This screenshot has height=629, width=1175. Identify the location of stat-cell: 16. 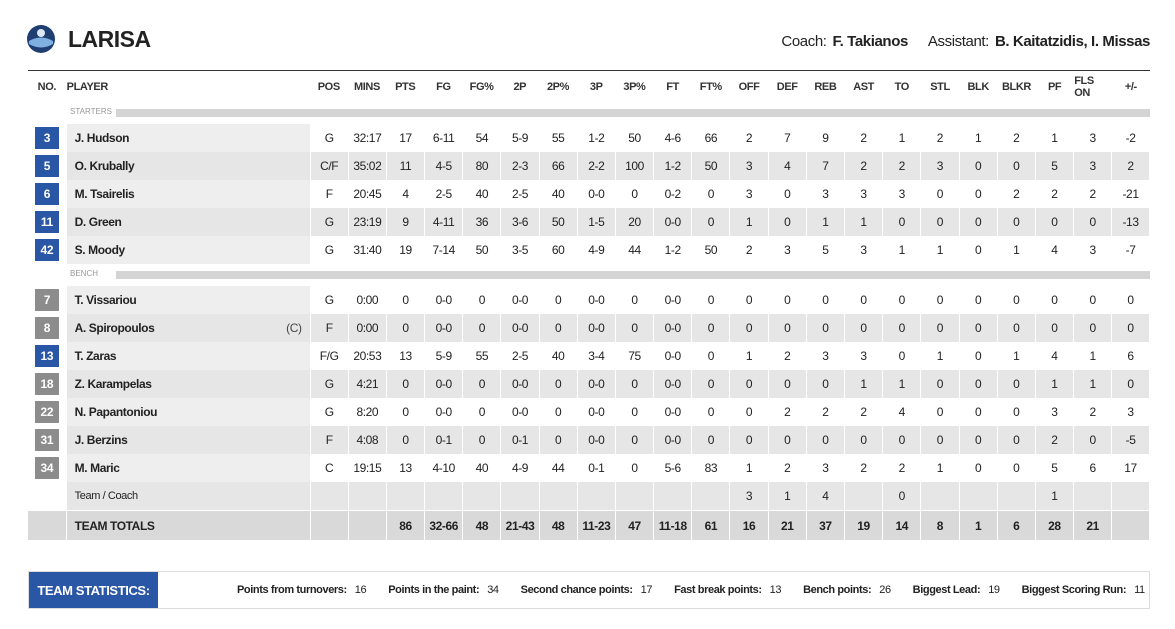
(749, 525).